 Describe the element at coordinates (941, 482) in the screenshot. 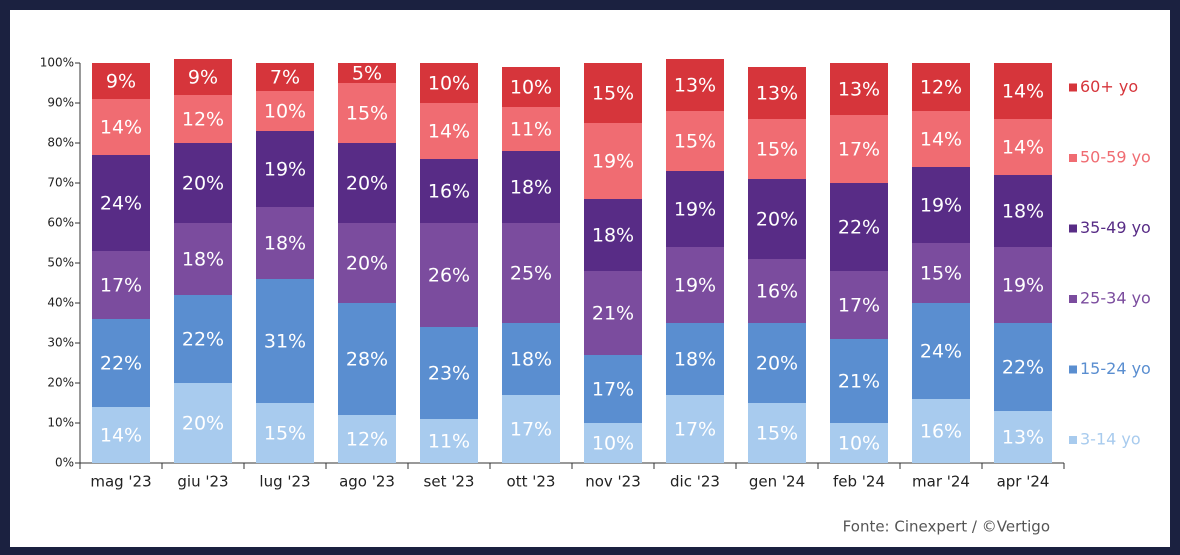

I see `x-tick-label: mar '24` at that location.